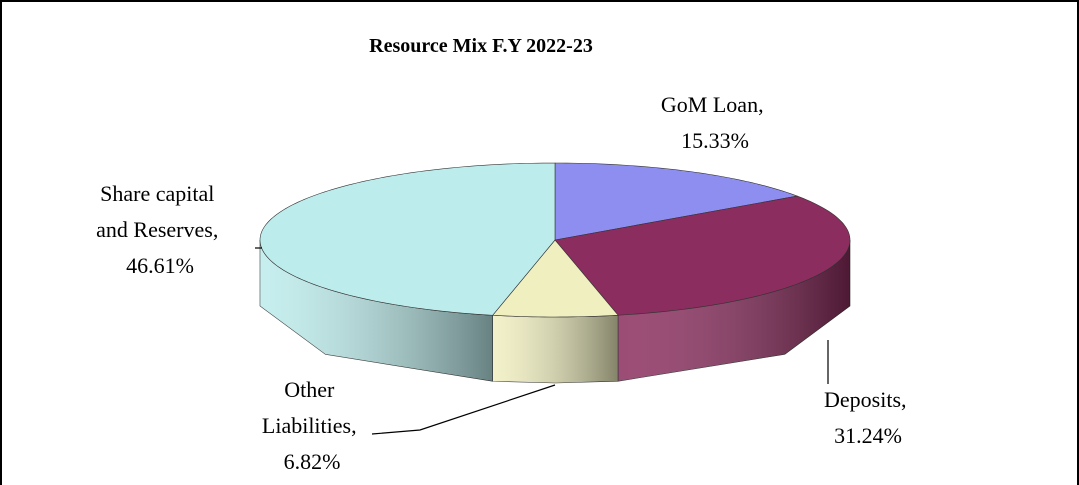 Image resolution: width=1079 pixels, height=485 pixels. Describe the element at coordinates (463, 409) in the screenshot. I see `leader-line` at that location.